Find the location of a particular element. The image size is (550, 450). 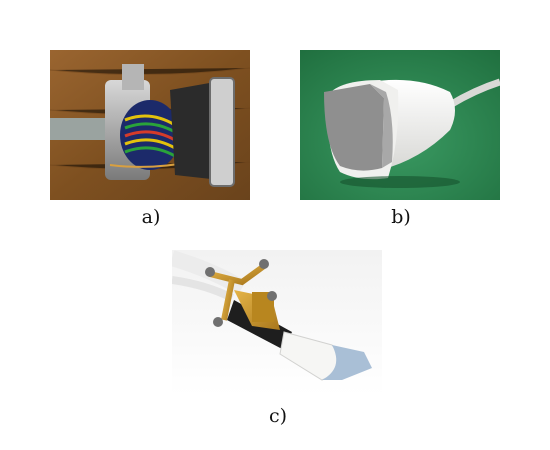

panel-a-image is located at coordinates (150, 125).